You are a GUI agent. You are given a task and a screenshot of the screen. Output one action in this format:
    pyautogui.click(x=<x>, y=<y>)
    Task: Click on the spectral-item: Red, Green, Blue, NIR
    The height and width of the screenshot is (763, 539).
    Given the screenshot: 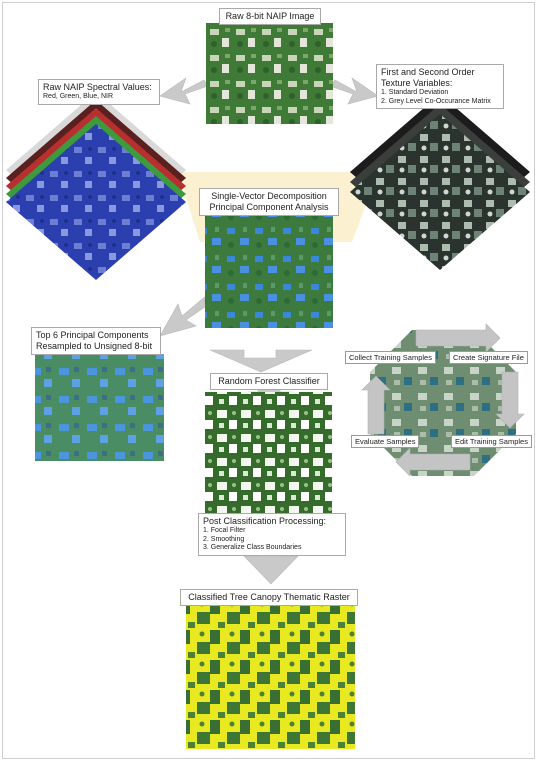 What is the action you would take?
    pyautogui.click(x=78, y=96)
    